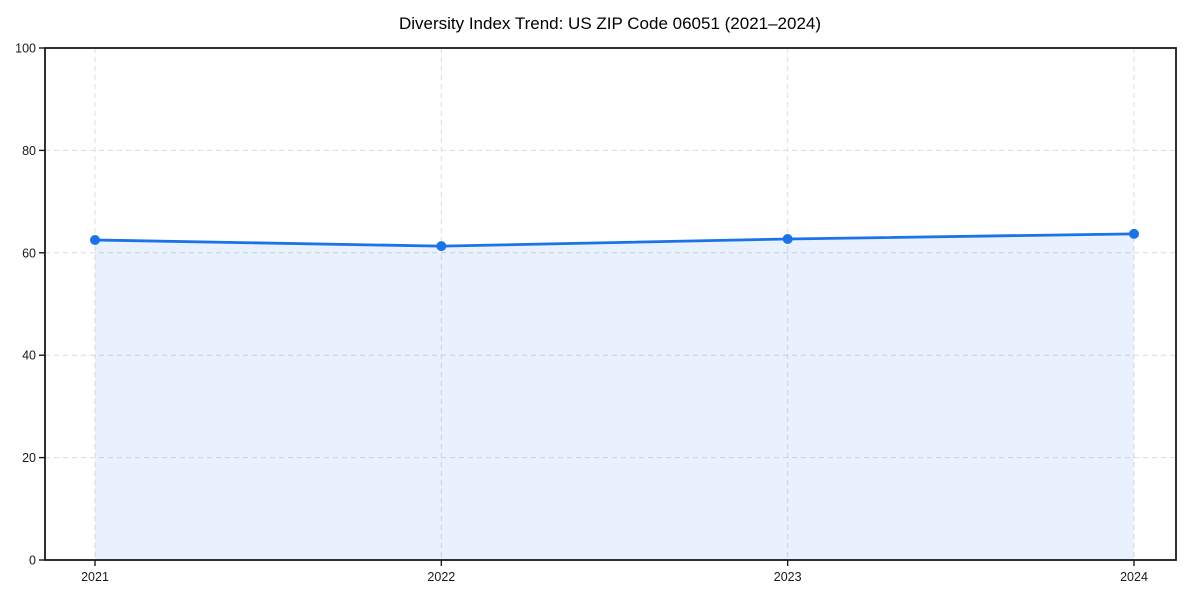 This screenshot has width=1200, height=600. I want to click on data-point-2023, so click(787, 238).